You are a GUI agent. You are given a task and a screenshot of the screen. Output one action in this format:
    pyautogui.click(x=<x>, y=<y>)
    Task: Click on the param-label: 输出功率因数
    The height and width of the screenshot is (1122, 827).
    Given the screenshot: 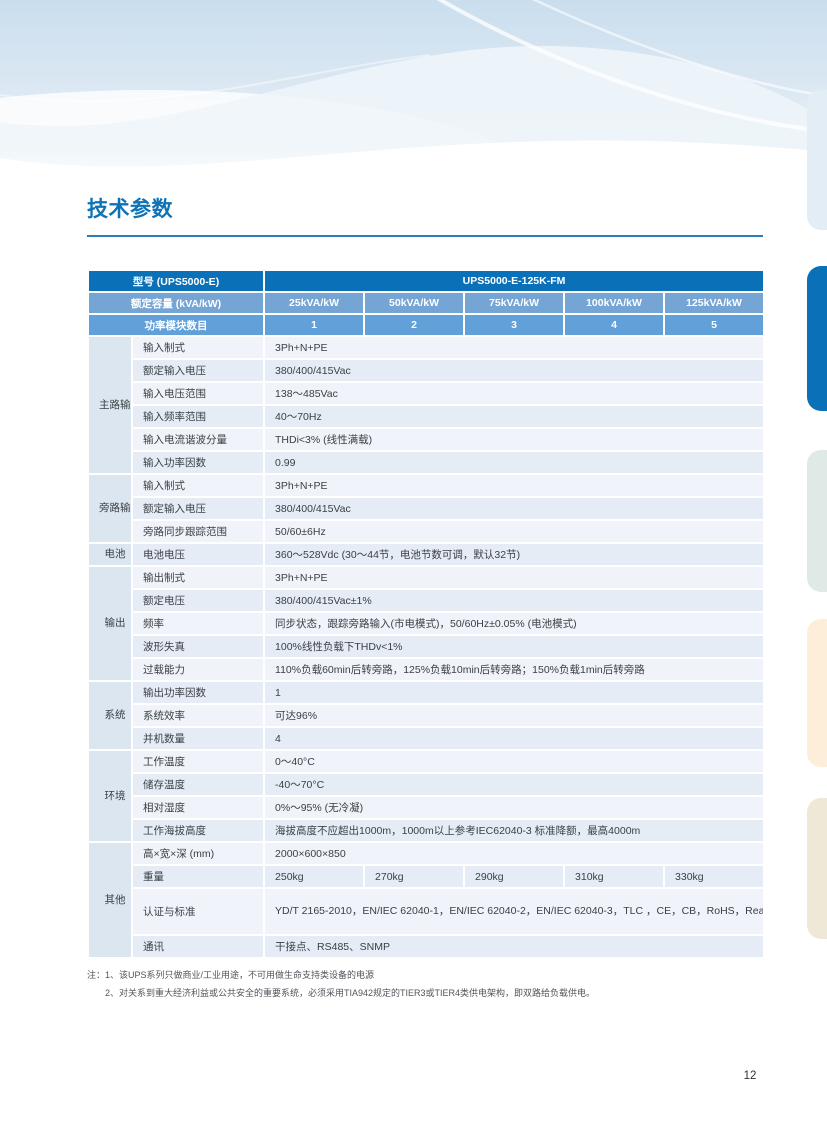 What is the action you would take?
    pyautogui.click(x=198, y=692)
    